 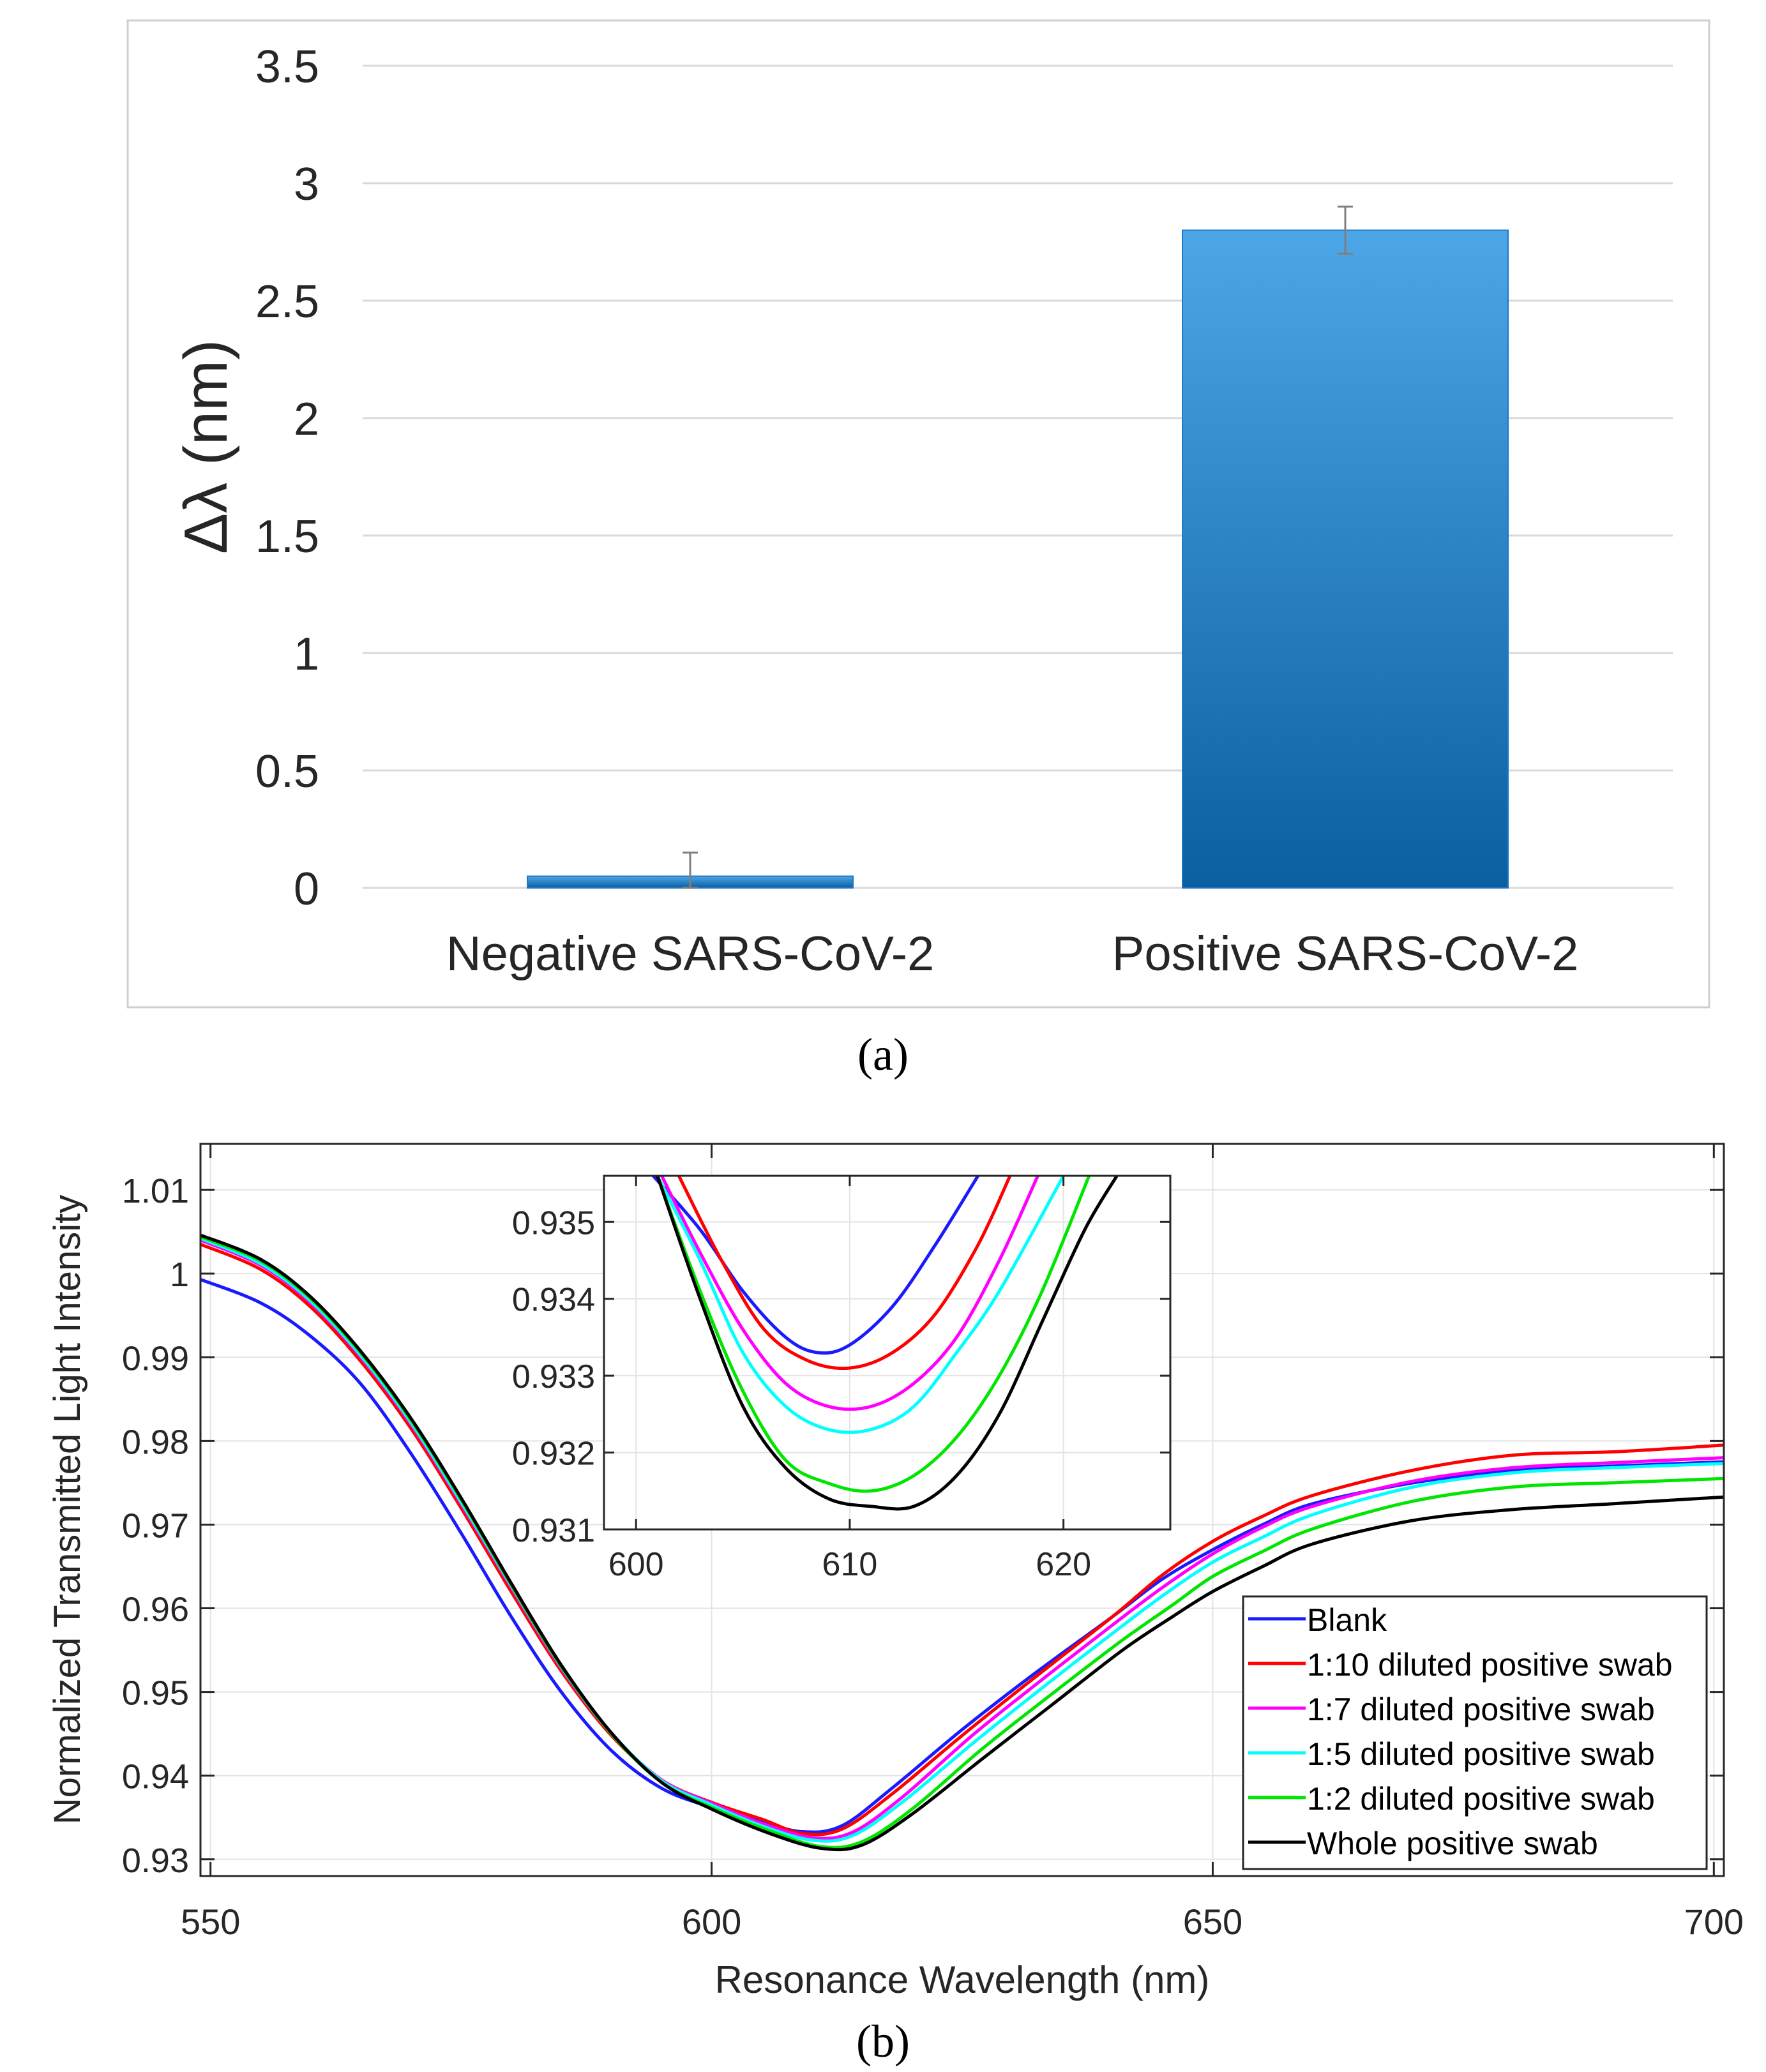 What do you see at coordinates (1063, 1564) in the screenshot?
I see `inset-x-tick-label: 620` at bounding box center [1063, 1564].